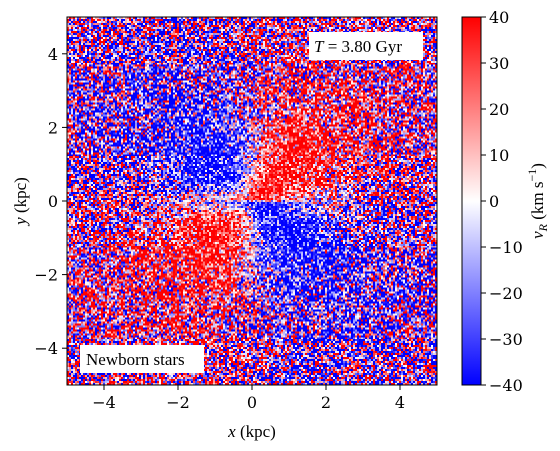 The height and width of the screenshot is (451, 560). Describe the element at coordinates (20, 202) in the screenshot. I see `y-axis-label: y (kpc)` at that location.